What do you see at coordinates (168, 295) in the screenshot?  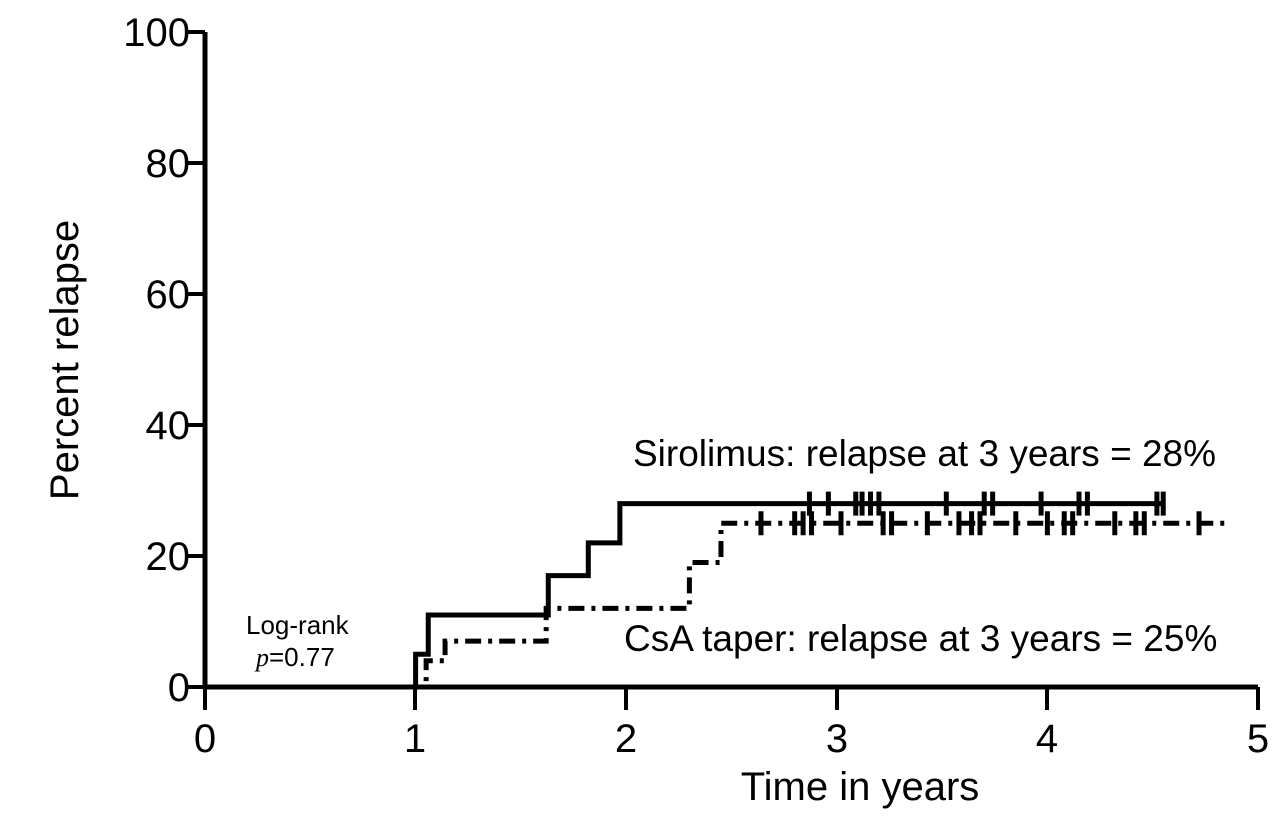 I see `y-tick-label-60: 60` at bounding box center [168, 295].